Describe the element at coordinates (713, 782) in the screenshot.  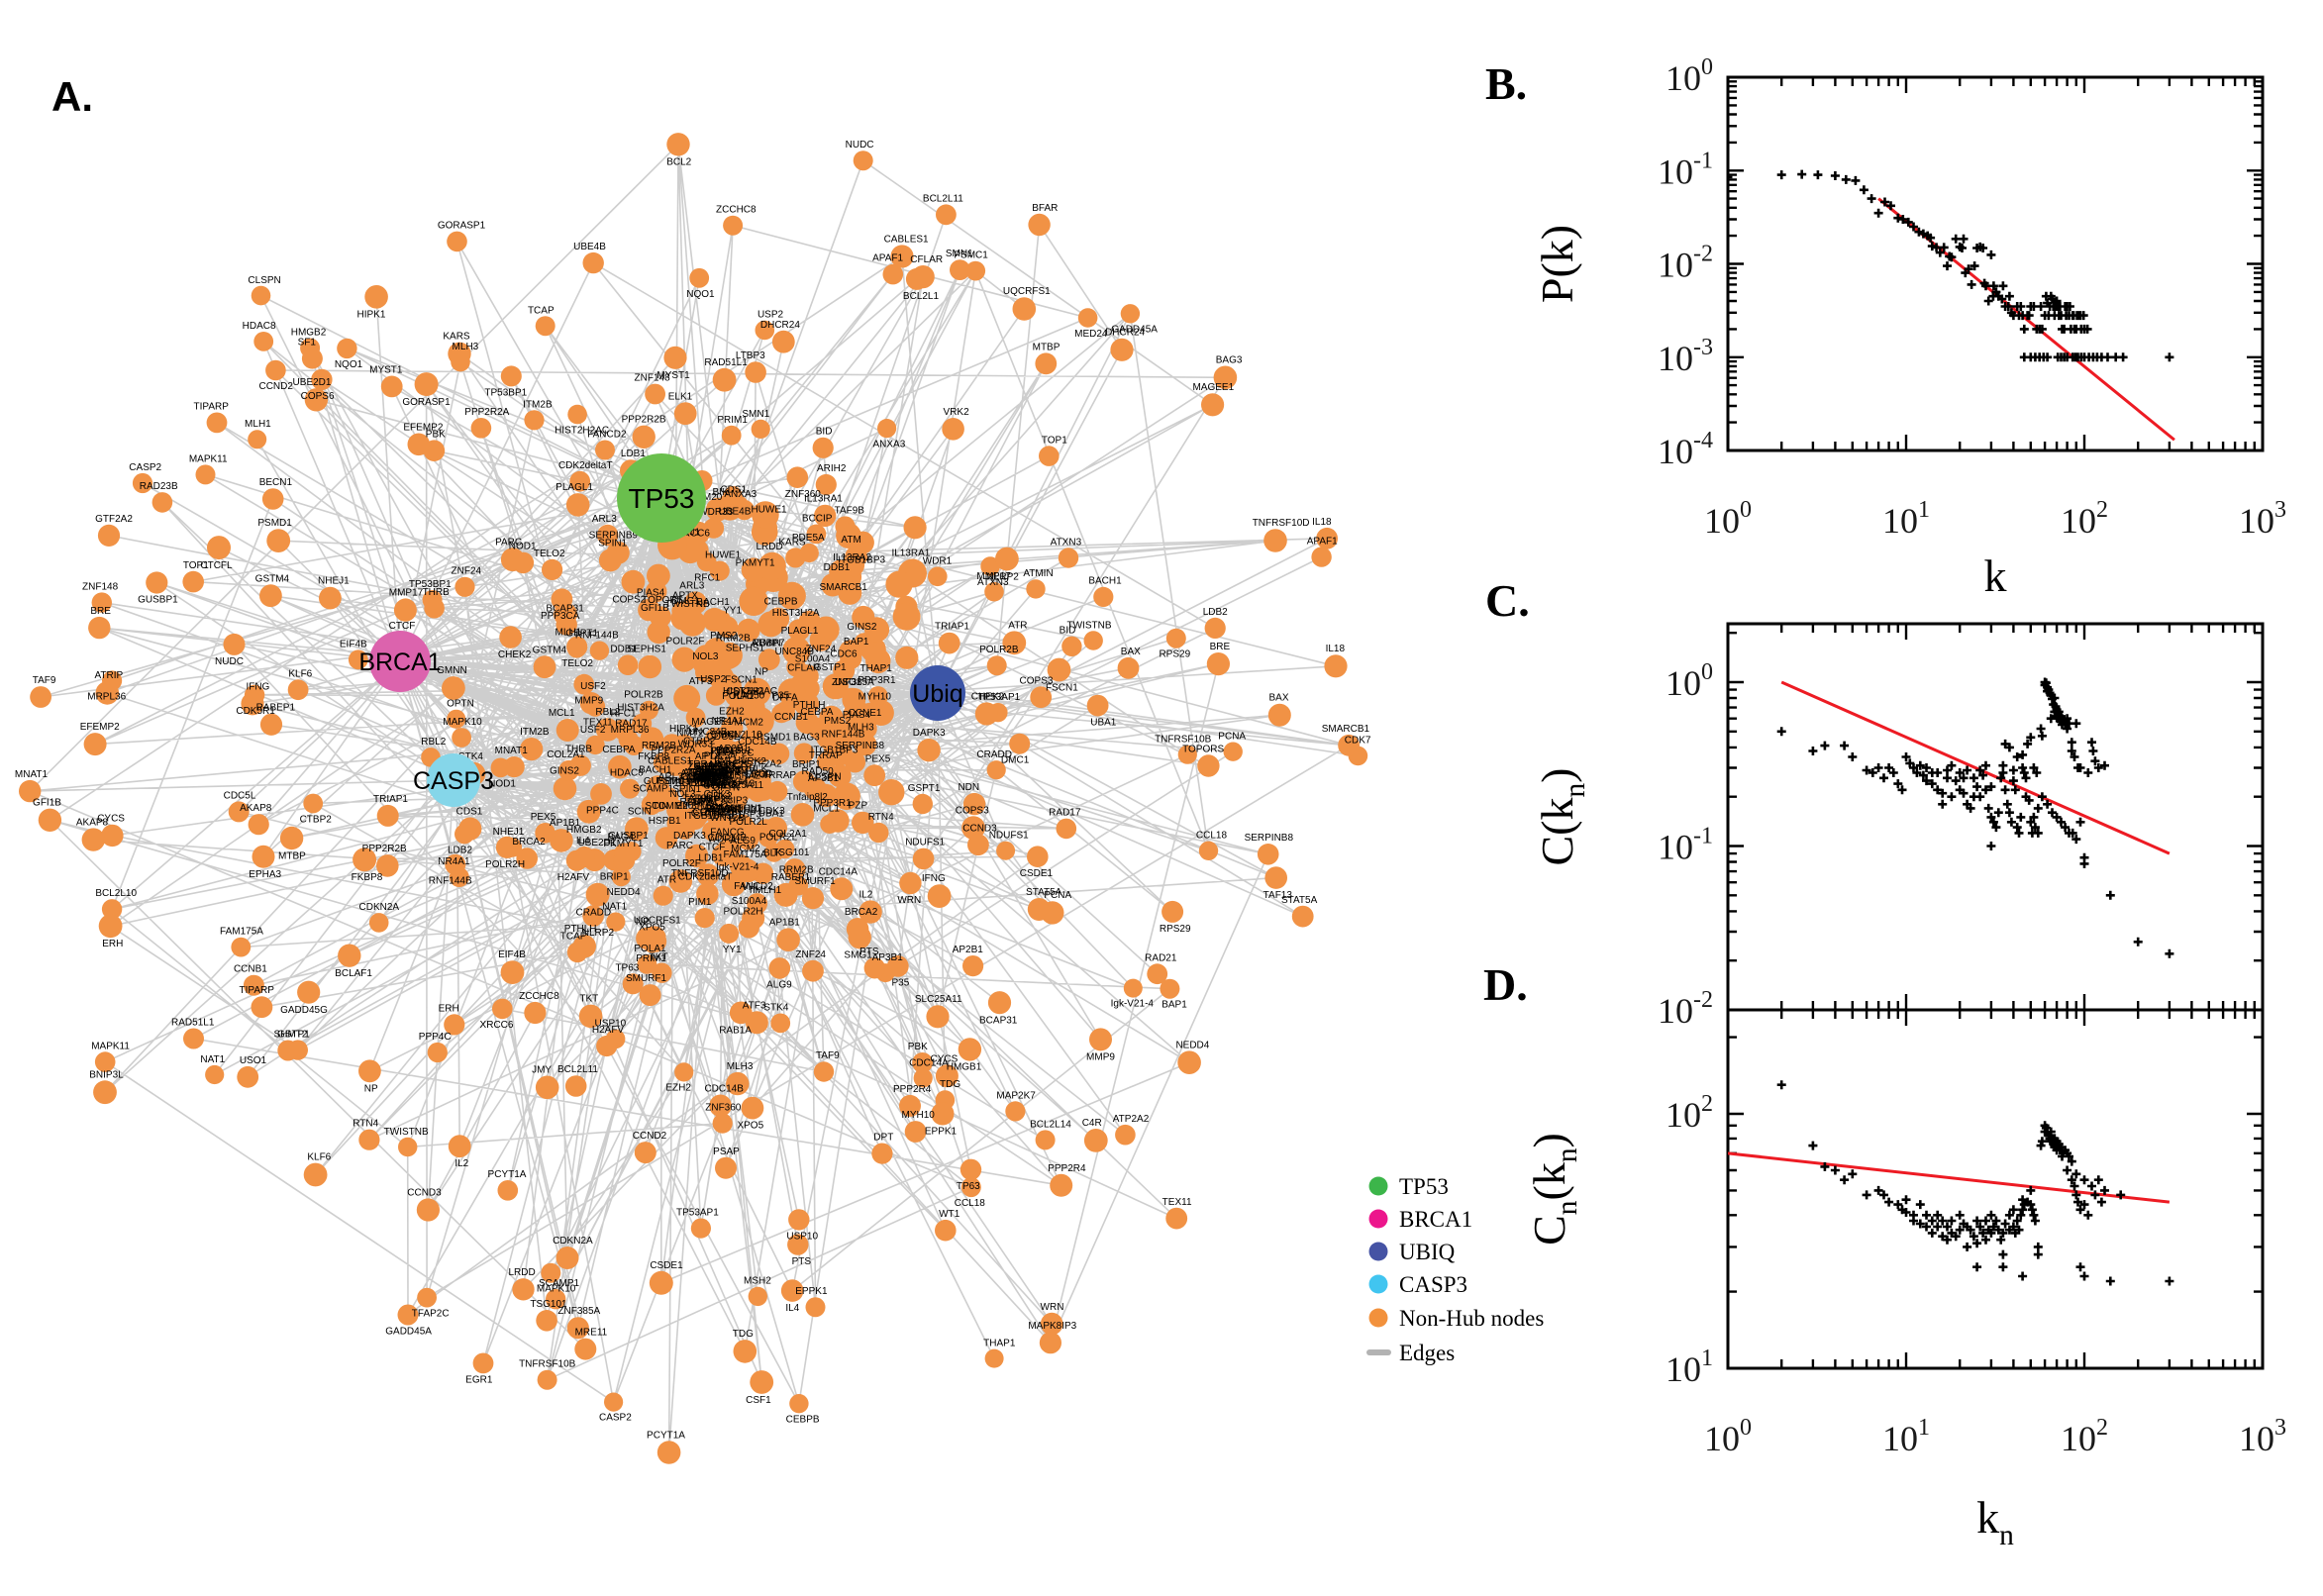
I see `network-node-label: BFAR` at that location.